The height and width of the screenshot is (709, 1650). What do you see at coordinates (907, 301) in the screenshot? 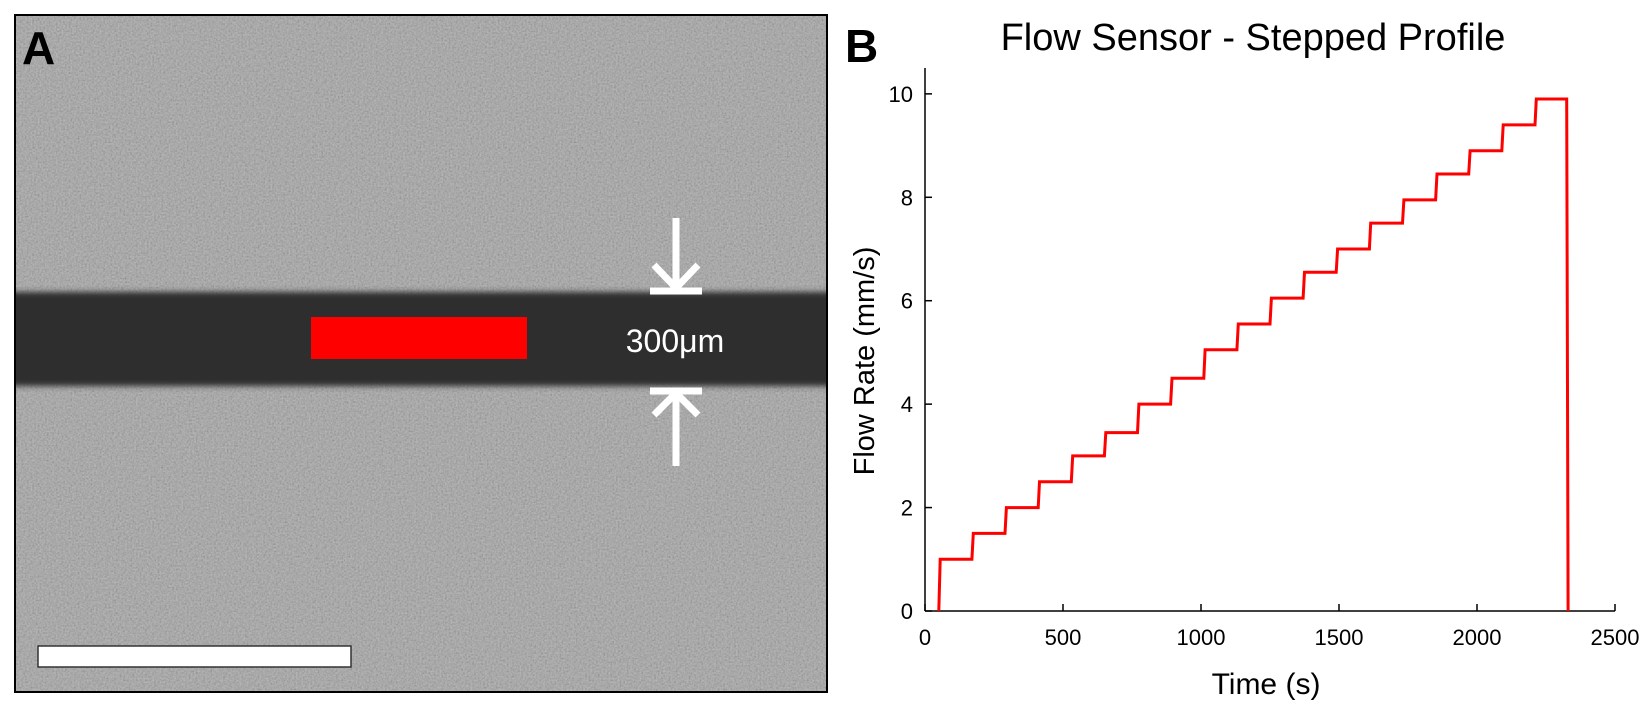
I see `y-tick-label: 6` at bounding box center [907, 301].